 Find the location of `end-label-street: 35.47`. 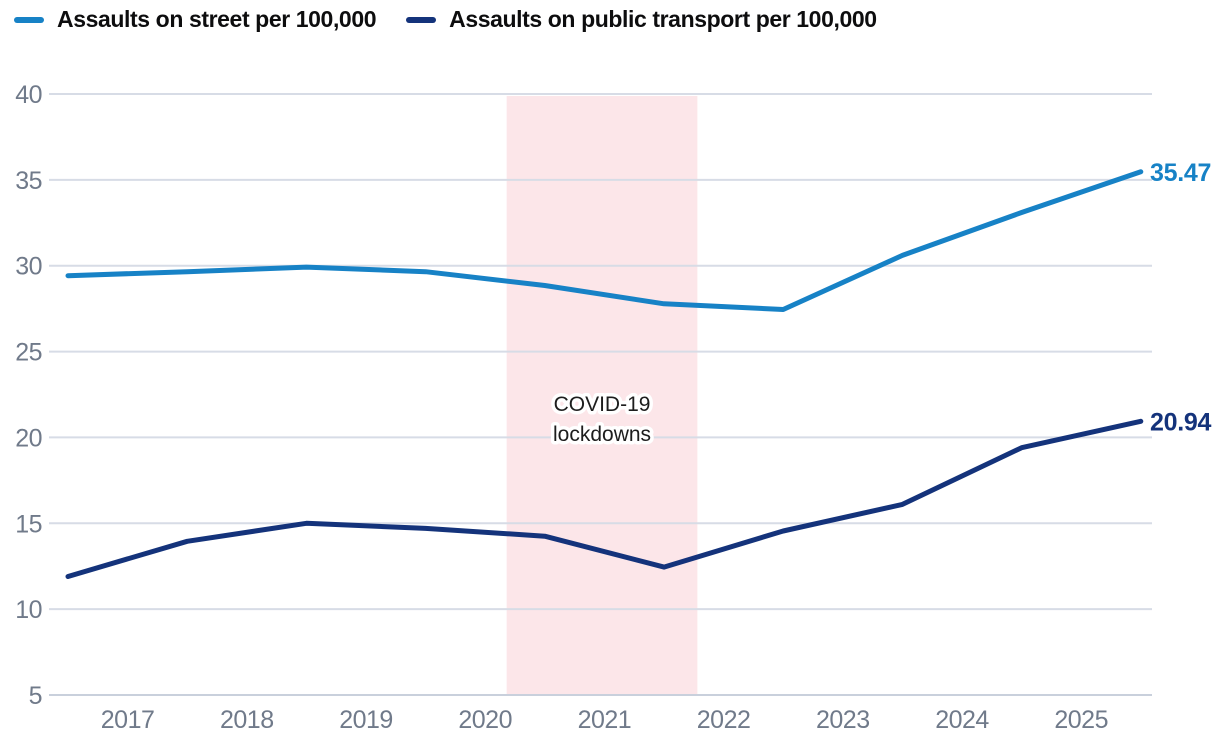

end-label-street: 35.47 is located at coordinates (1180, 173).